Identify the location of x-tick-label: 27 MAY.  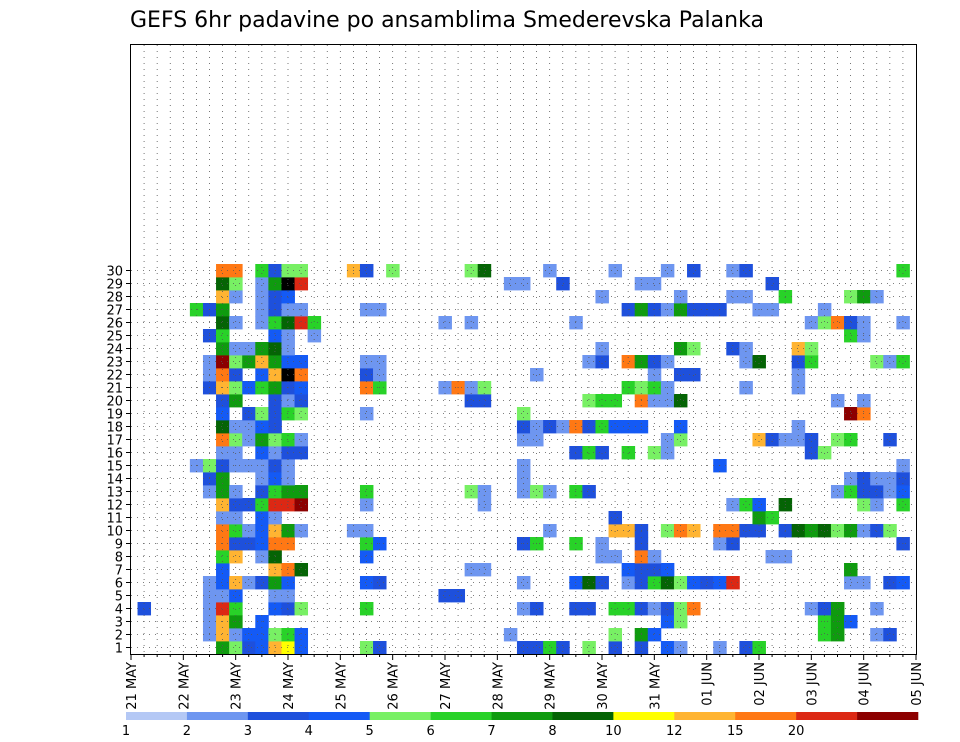
(446, 686).